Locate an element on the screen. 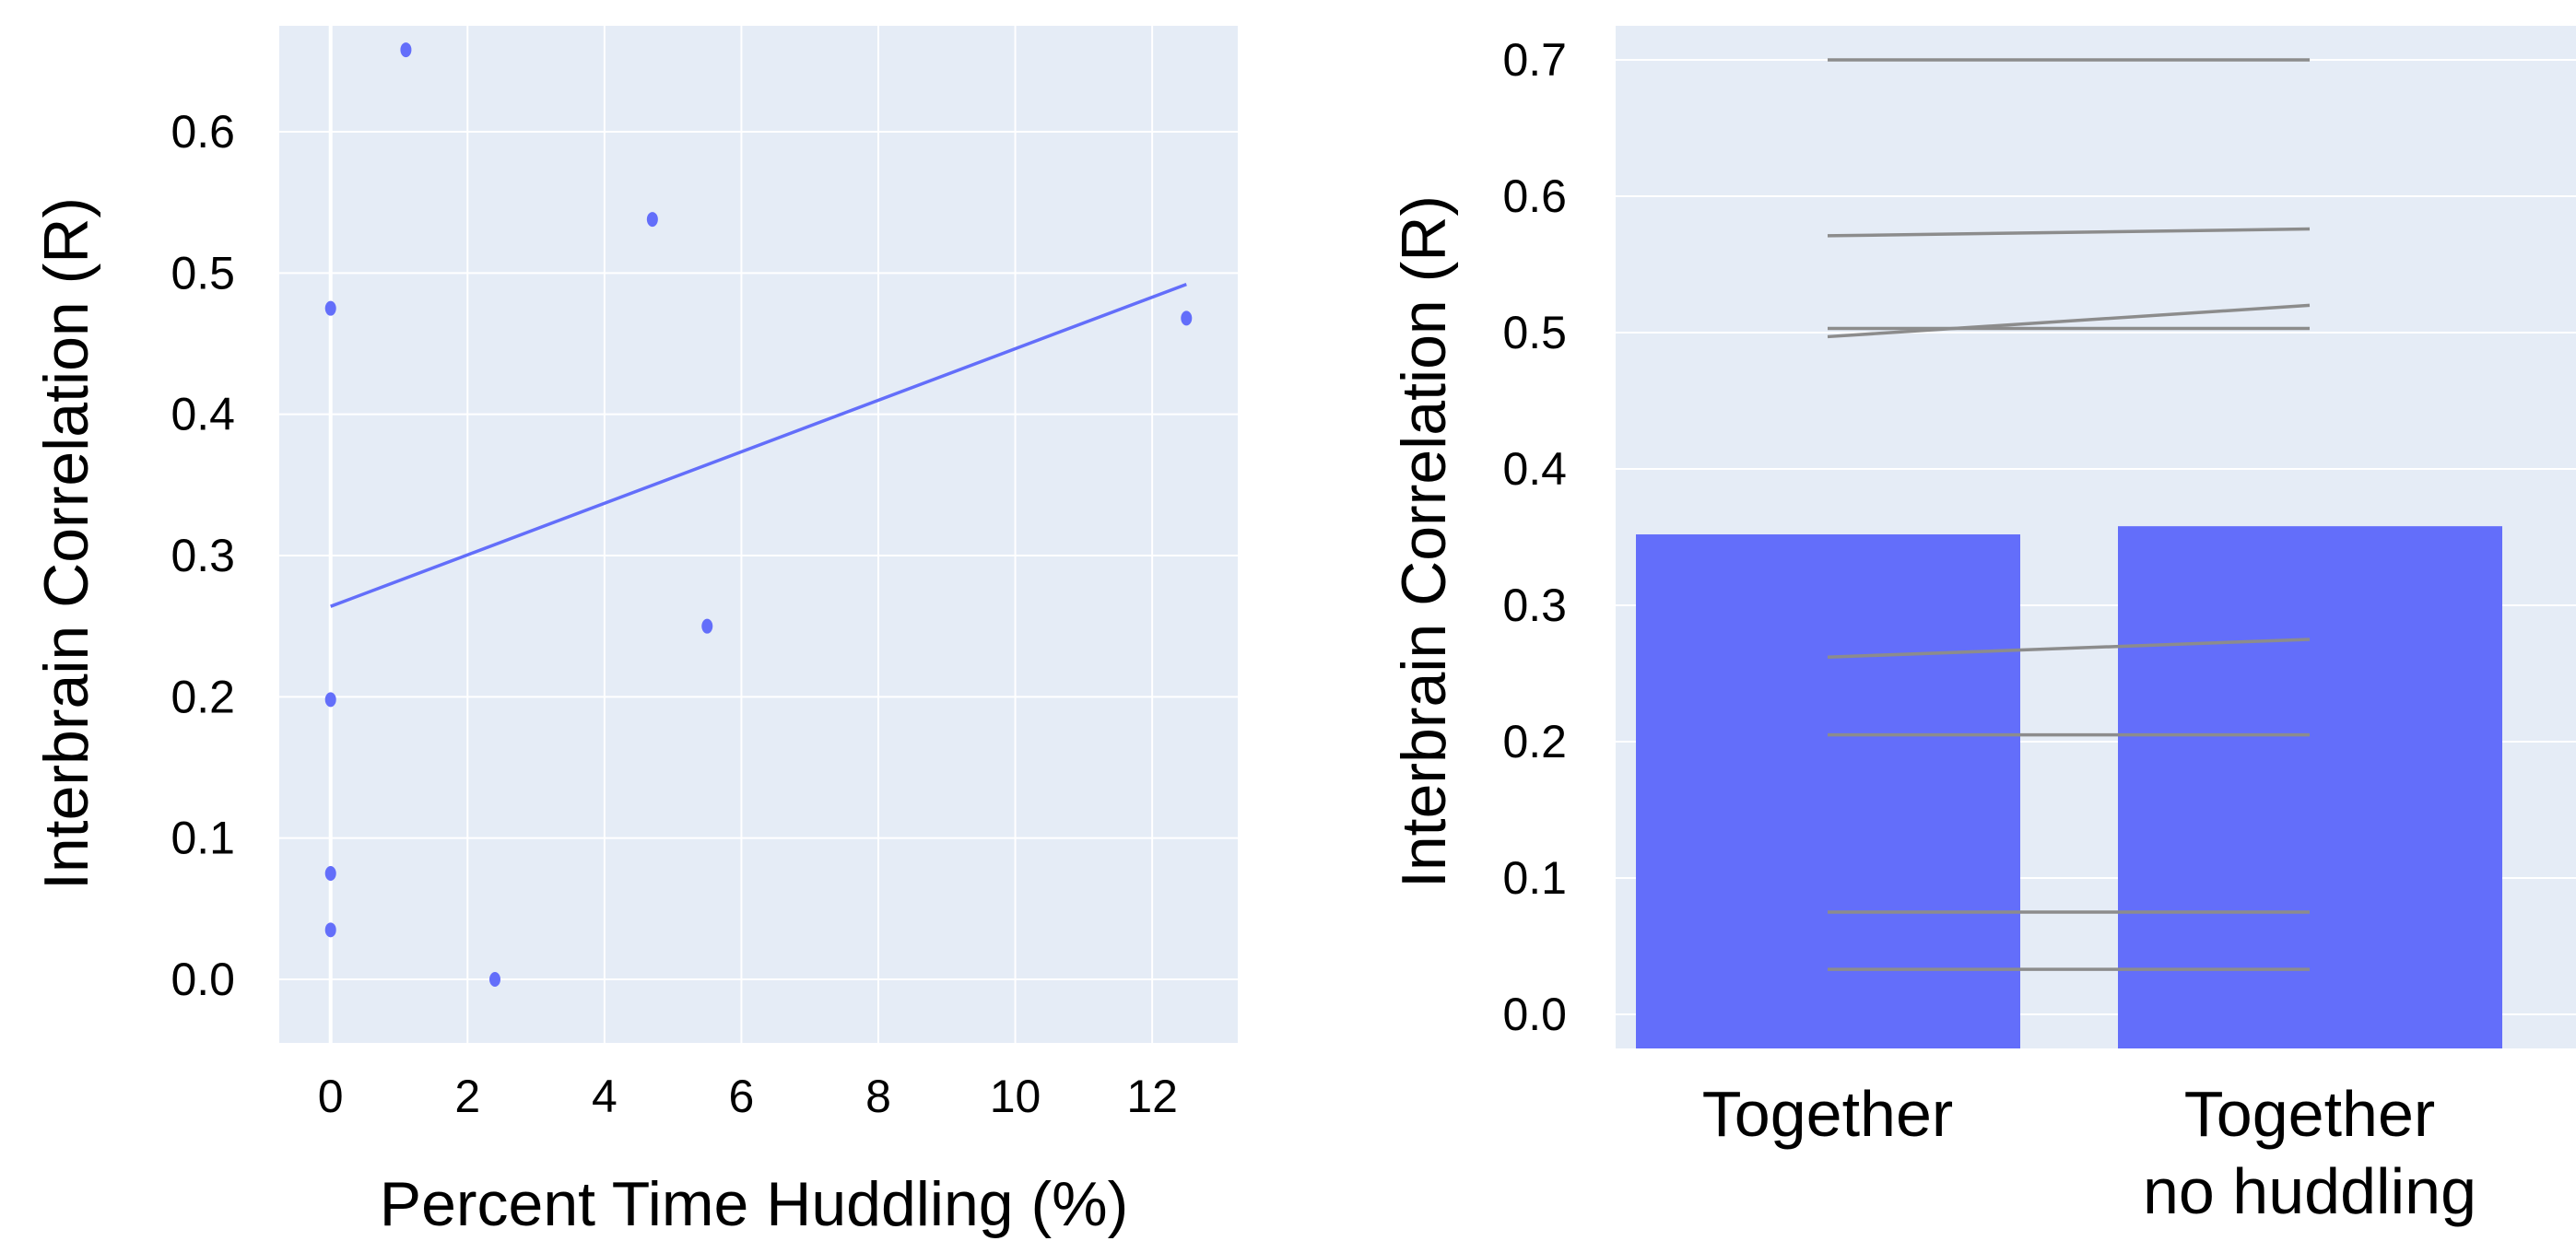 The image size is (2576, 1241). x-tick-label: 0 is located at coordinates (331, 1096).